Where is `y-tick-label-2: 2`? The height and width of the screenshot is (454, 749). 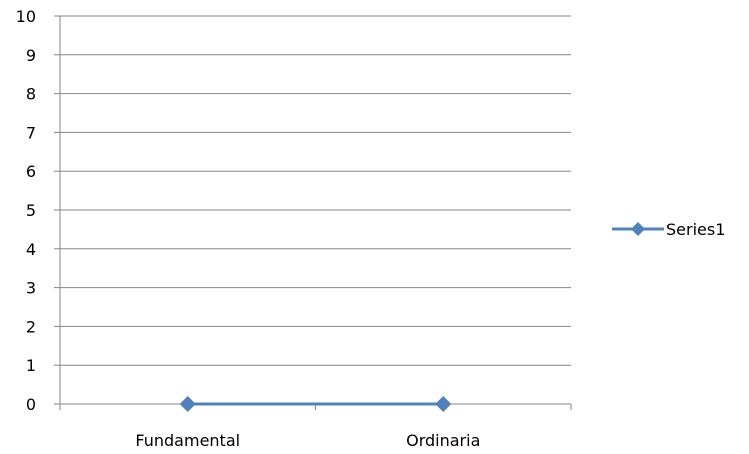 y-tick-label-2: 2 is located at coordinates (31, 326).